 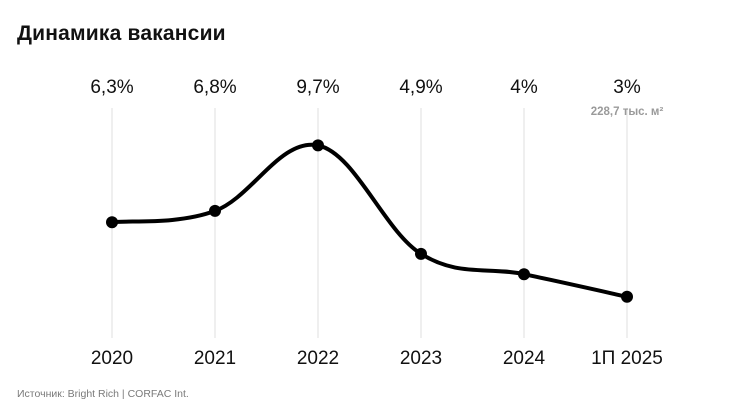 I want to click on value-label: 6,3%, so click(x=111, y=87).